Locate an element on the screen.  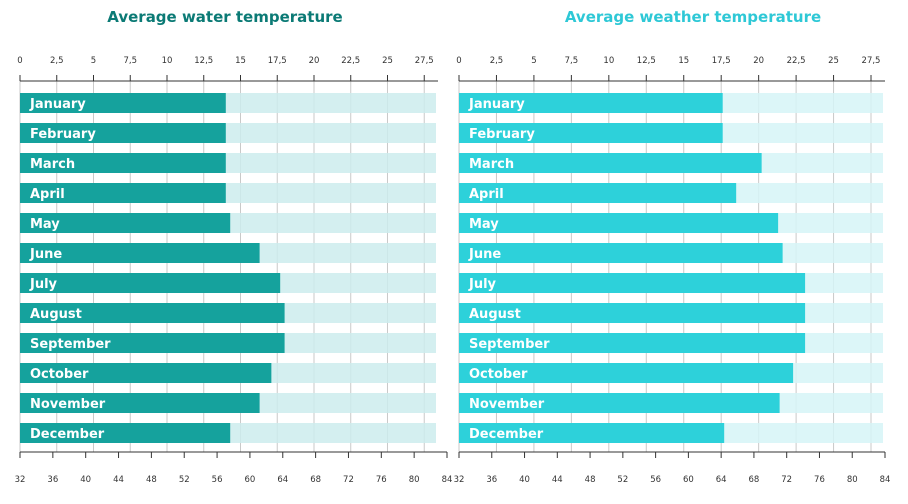
bar-label: November is located at coordinates (507, 404).